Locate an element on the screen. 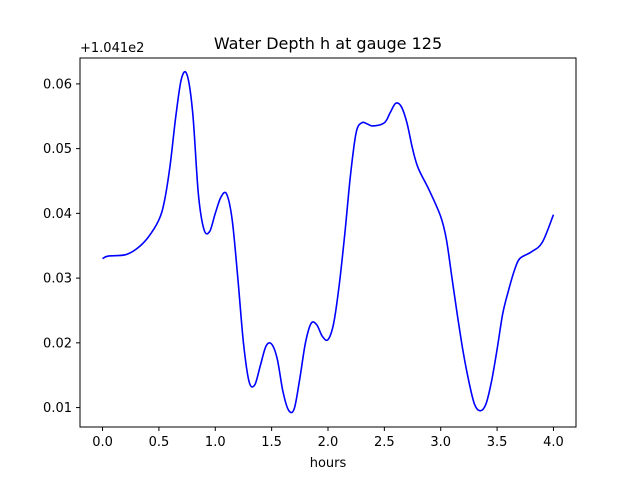 Image resolution: width=640 pixels, height=480 pixels. y-tick-label: 0.02 is located at coordinates (57, 343).